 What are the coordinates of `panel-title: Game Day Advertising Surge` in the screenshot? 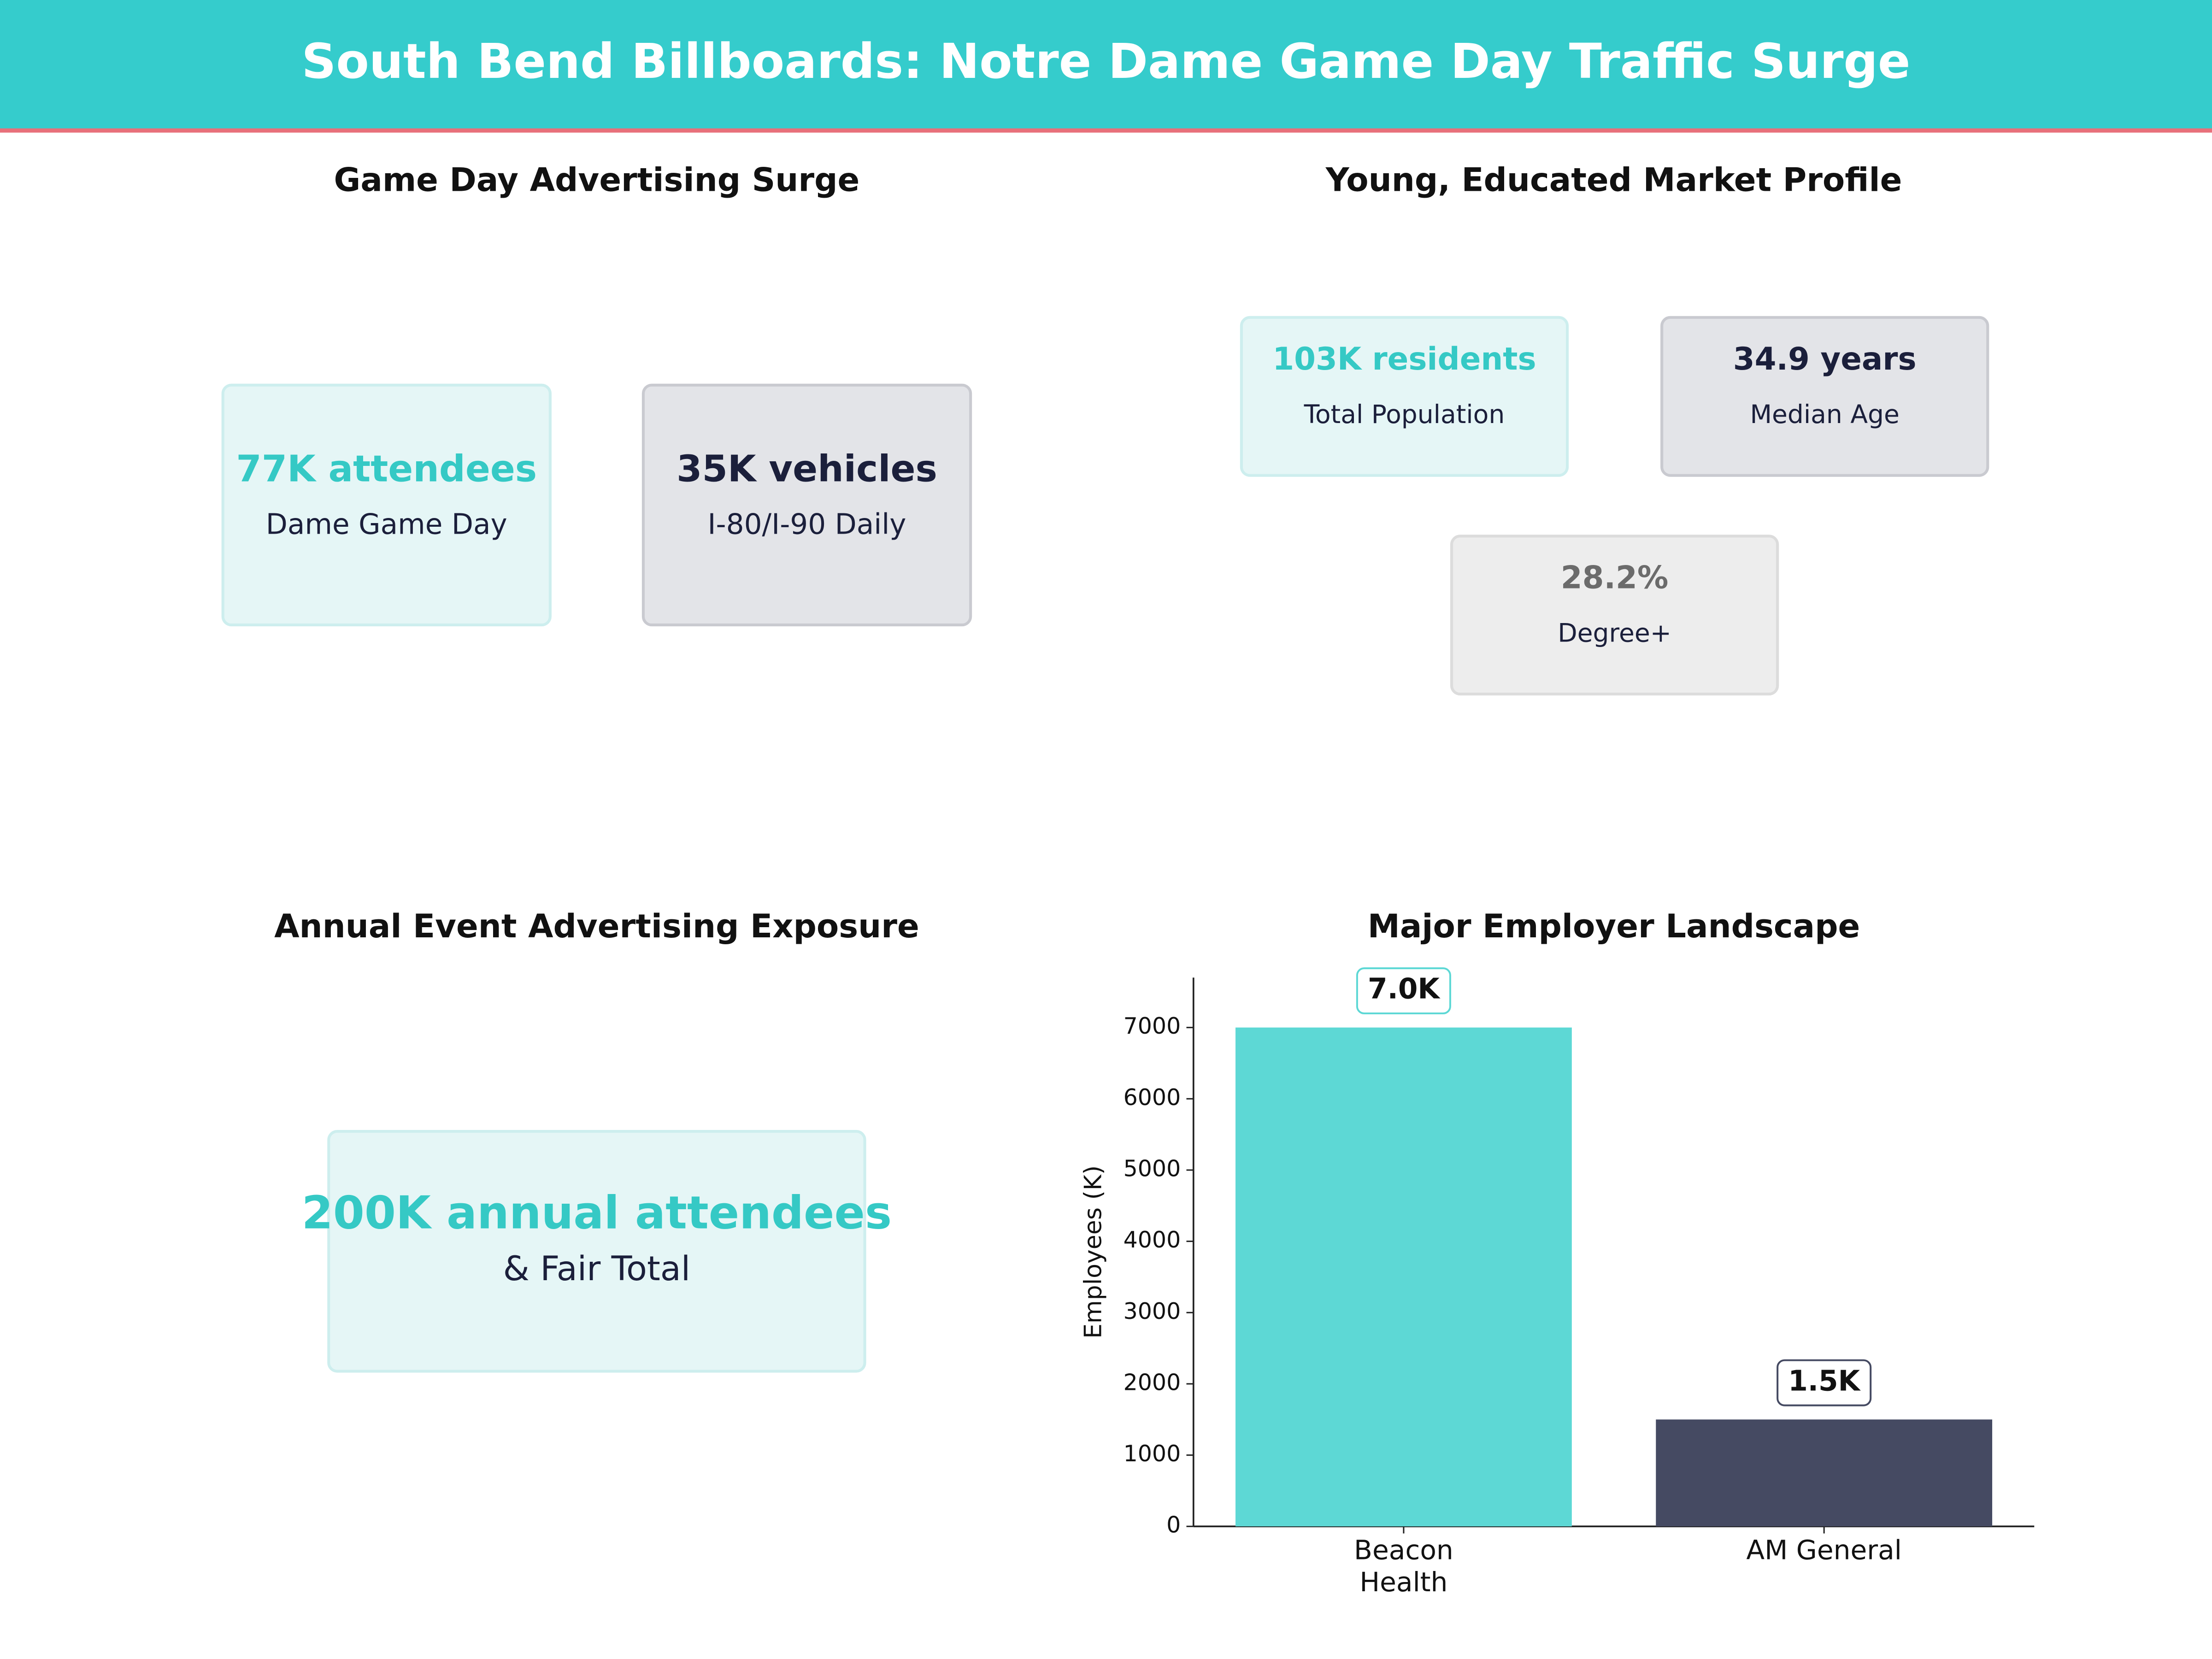 It's located at (597, 180).